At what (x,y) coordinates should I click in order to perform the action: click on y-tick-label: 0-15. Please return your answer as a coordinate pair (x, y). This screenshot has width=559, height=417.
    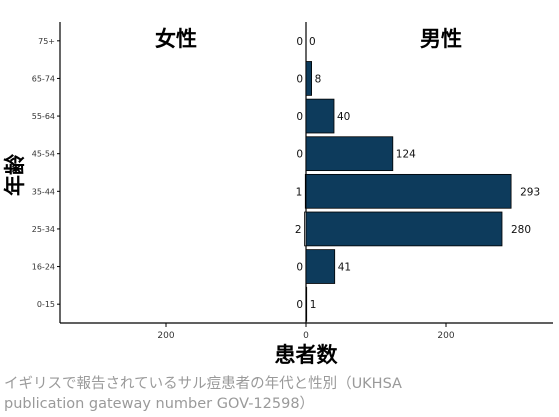
    Looking at the image, I should click on (46, 304).